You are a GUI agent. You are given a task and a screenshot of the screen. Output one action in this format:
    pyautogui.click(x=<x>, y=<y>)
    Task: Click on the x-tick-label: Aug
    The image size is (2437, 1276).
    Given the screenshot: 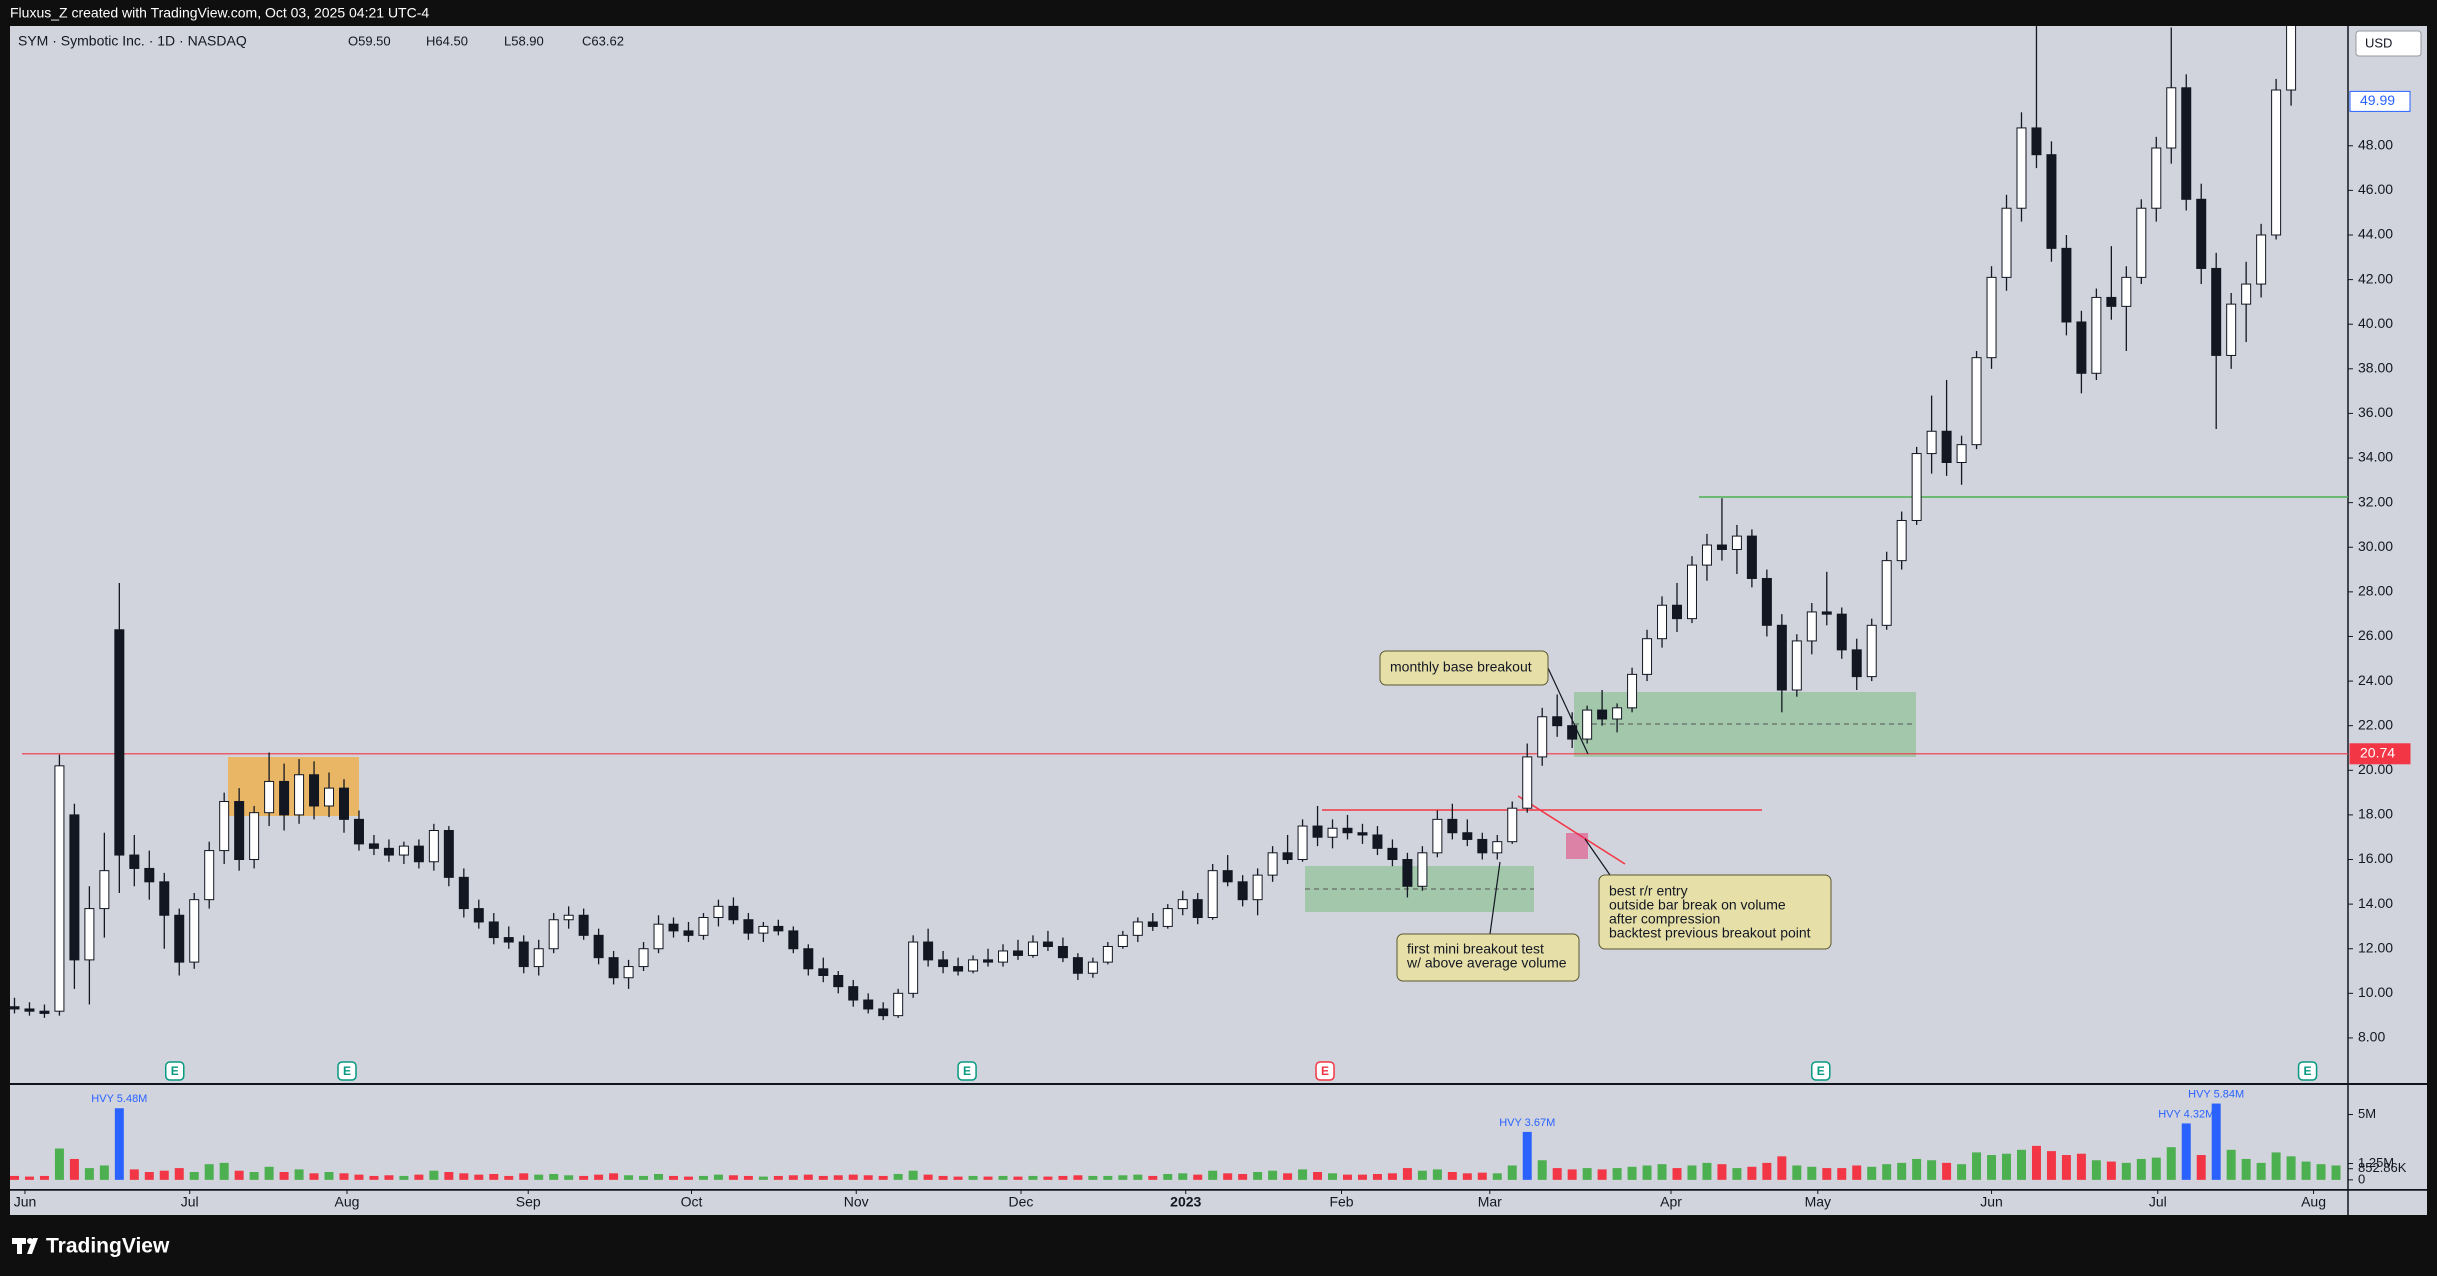 What is the action you would take?
    pyautogui.click(x=347, y=1202)
    